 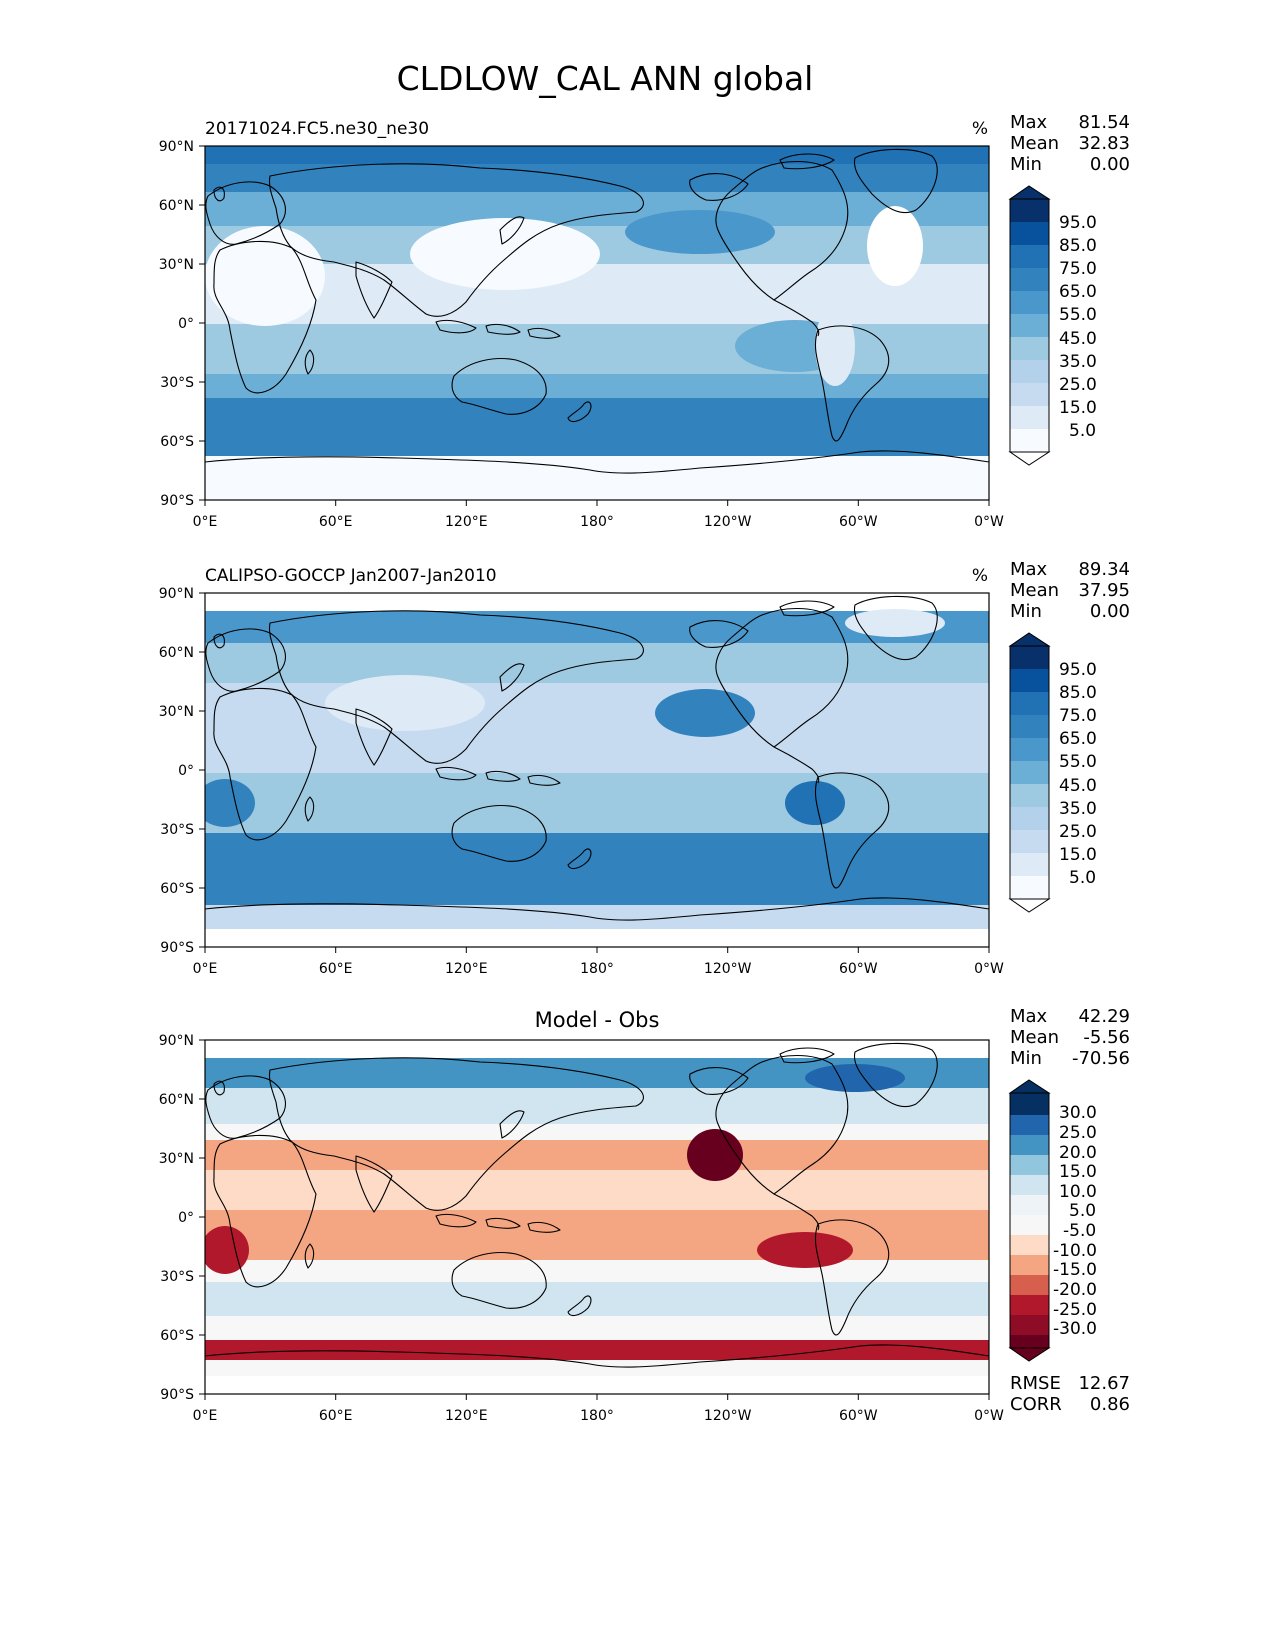 I want to click on colorbar-tick: -30.0, so click(x=1075, y=1329).